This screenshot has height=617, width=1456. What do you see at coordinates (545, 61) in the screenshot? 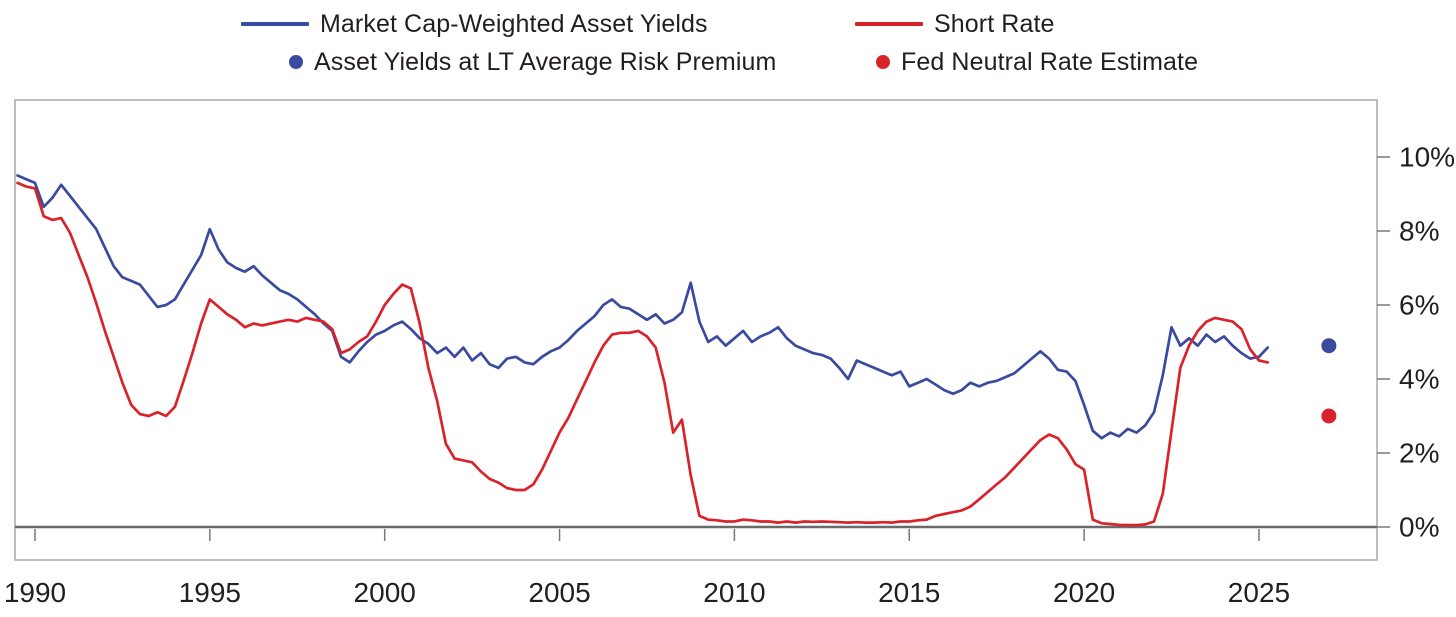
I see `legend-label-asset-yields-at-lt-average-risk-premium: Asset Yields at LT Average Risk Premium` at bounding box center [545, 61].